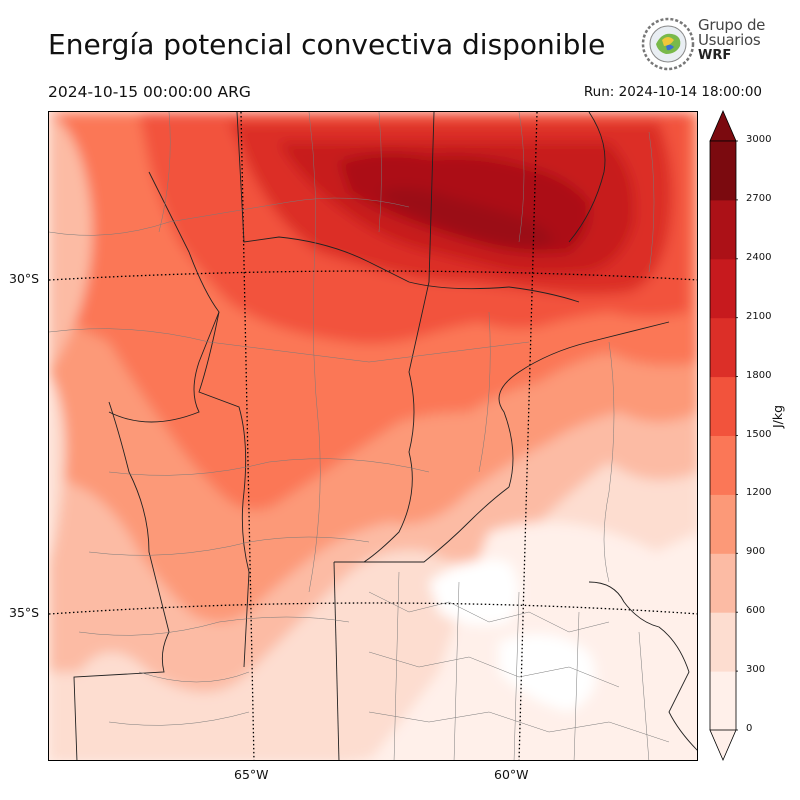 The width and height of the screenshot is (800, 800). Describe the element at coordinates (777, 416) in the screenshot. I see `colorbar-units: J/kg` at that location.